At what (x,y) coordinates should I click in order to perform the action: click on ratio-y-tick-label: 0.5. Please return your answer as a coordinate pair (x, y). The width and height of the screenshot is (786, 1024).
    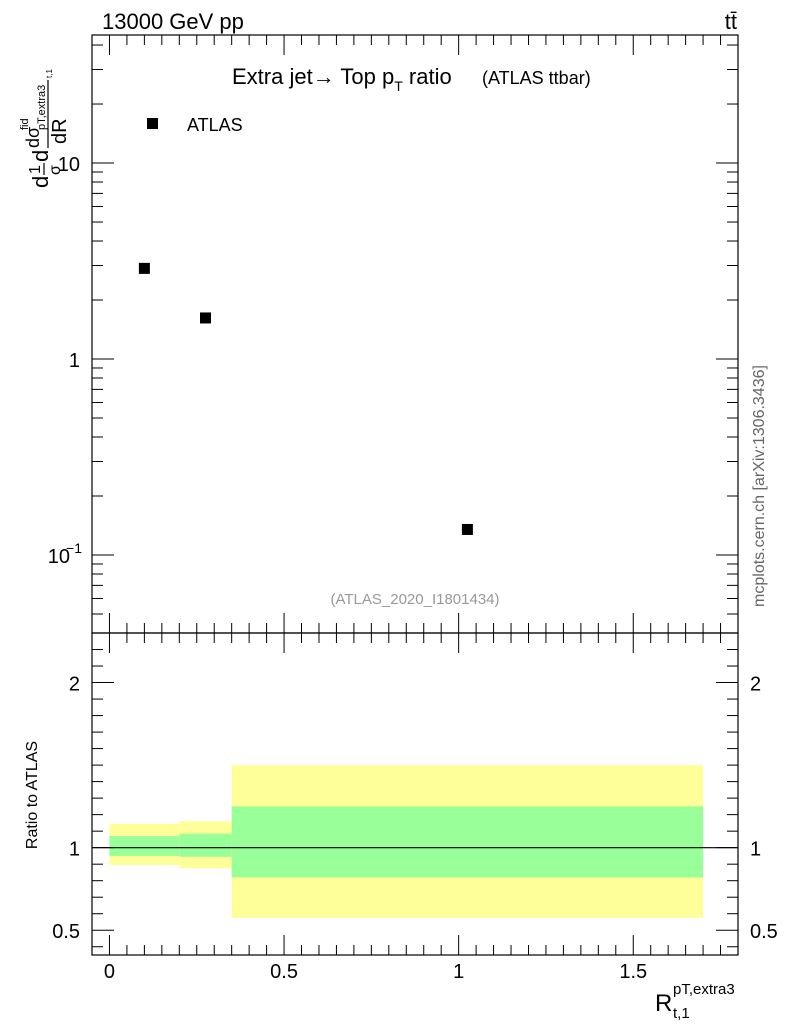
    Looking at the image, I should click on (66, 932).